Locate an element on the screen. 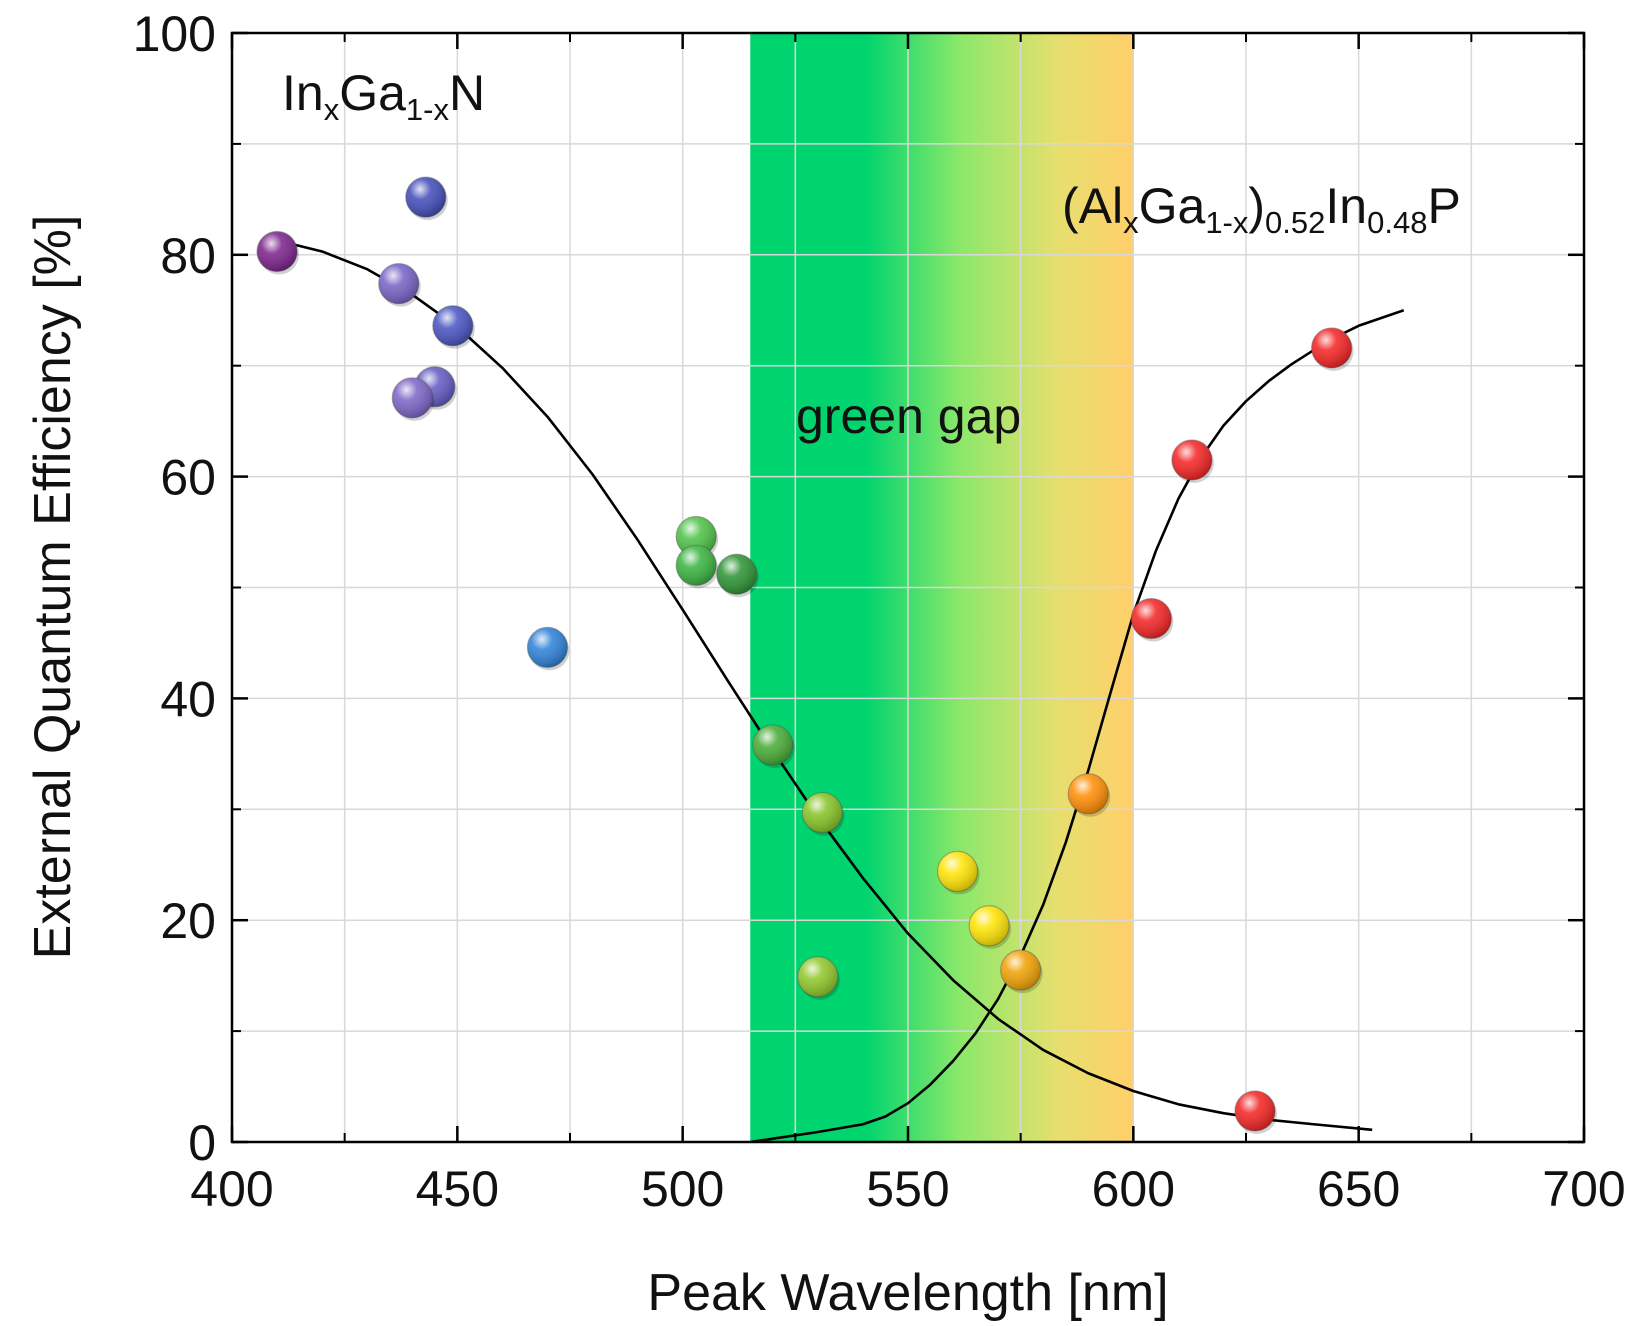  ingan-label: InxGa1-xN is located at coordinates (383, 96).